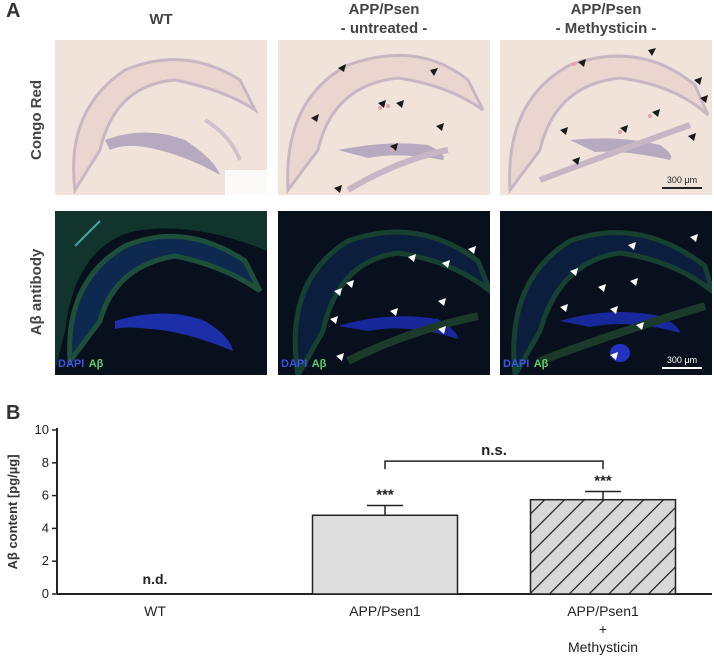  Describe the element at coordinates (42, 429) in the screenshot. I see `y-tick-label: 10` at that location.